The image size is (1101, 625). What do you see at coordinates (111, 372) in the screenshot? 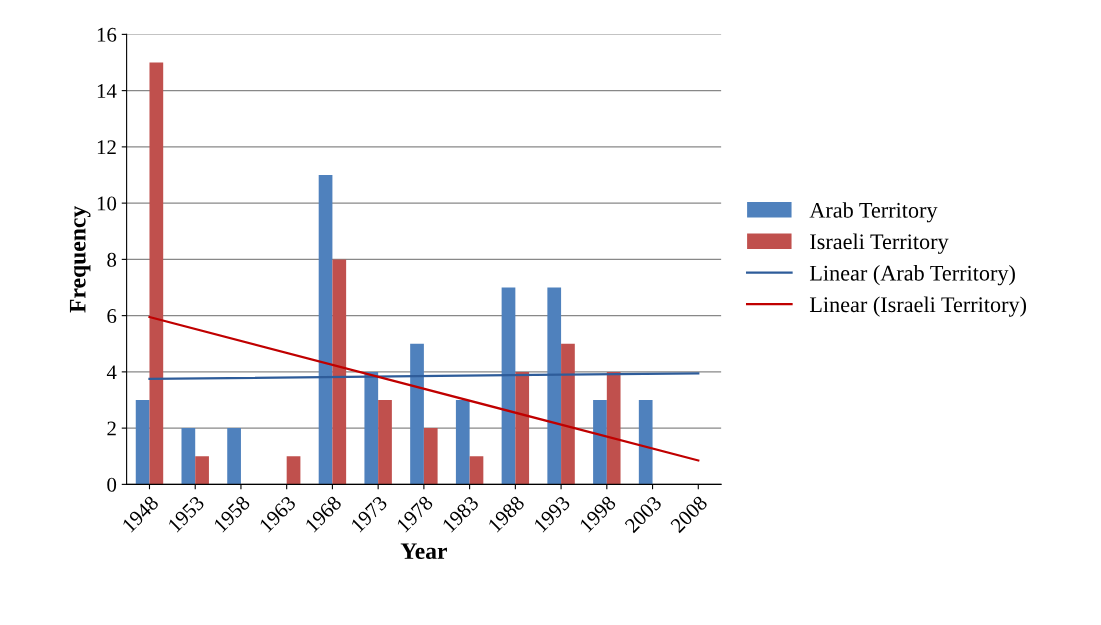
I see `y-tick-label: 4` at bounding box center [111, 372].